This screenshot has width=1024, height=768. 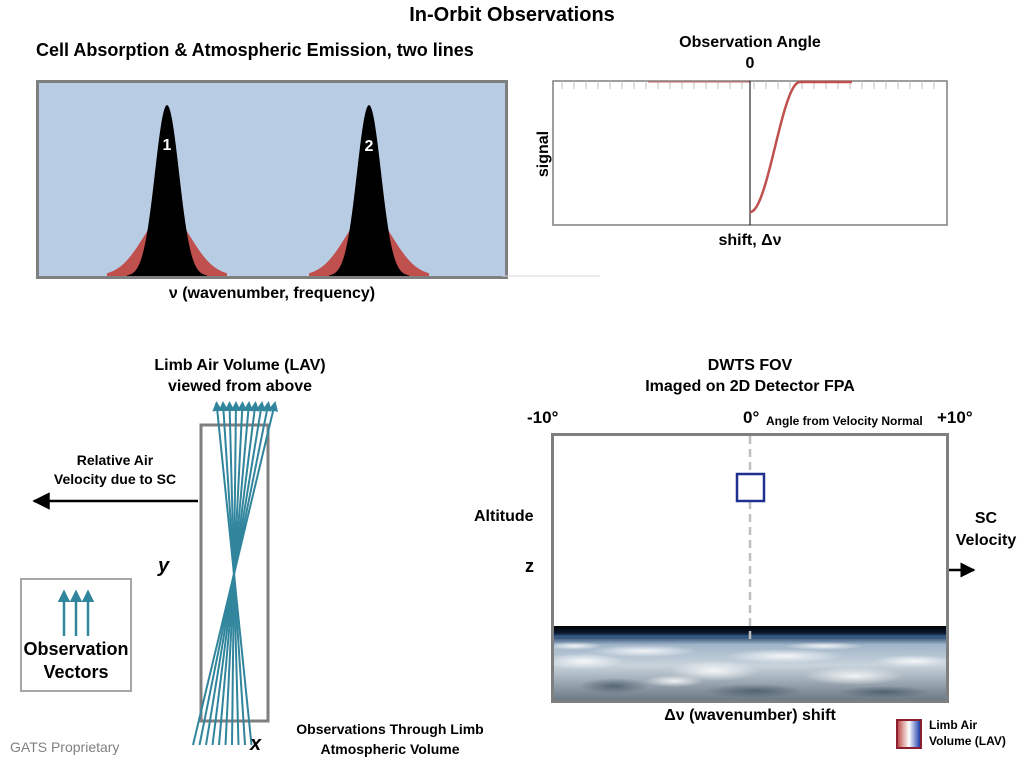 What do you see at coordinates (390, 729) in the screenshot?
I see `observations-through-line-1: Observations Through Limb` at bounding box center [390, 729].